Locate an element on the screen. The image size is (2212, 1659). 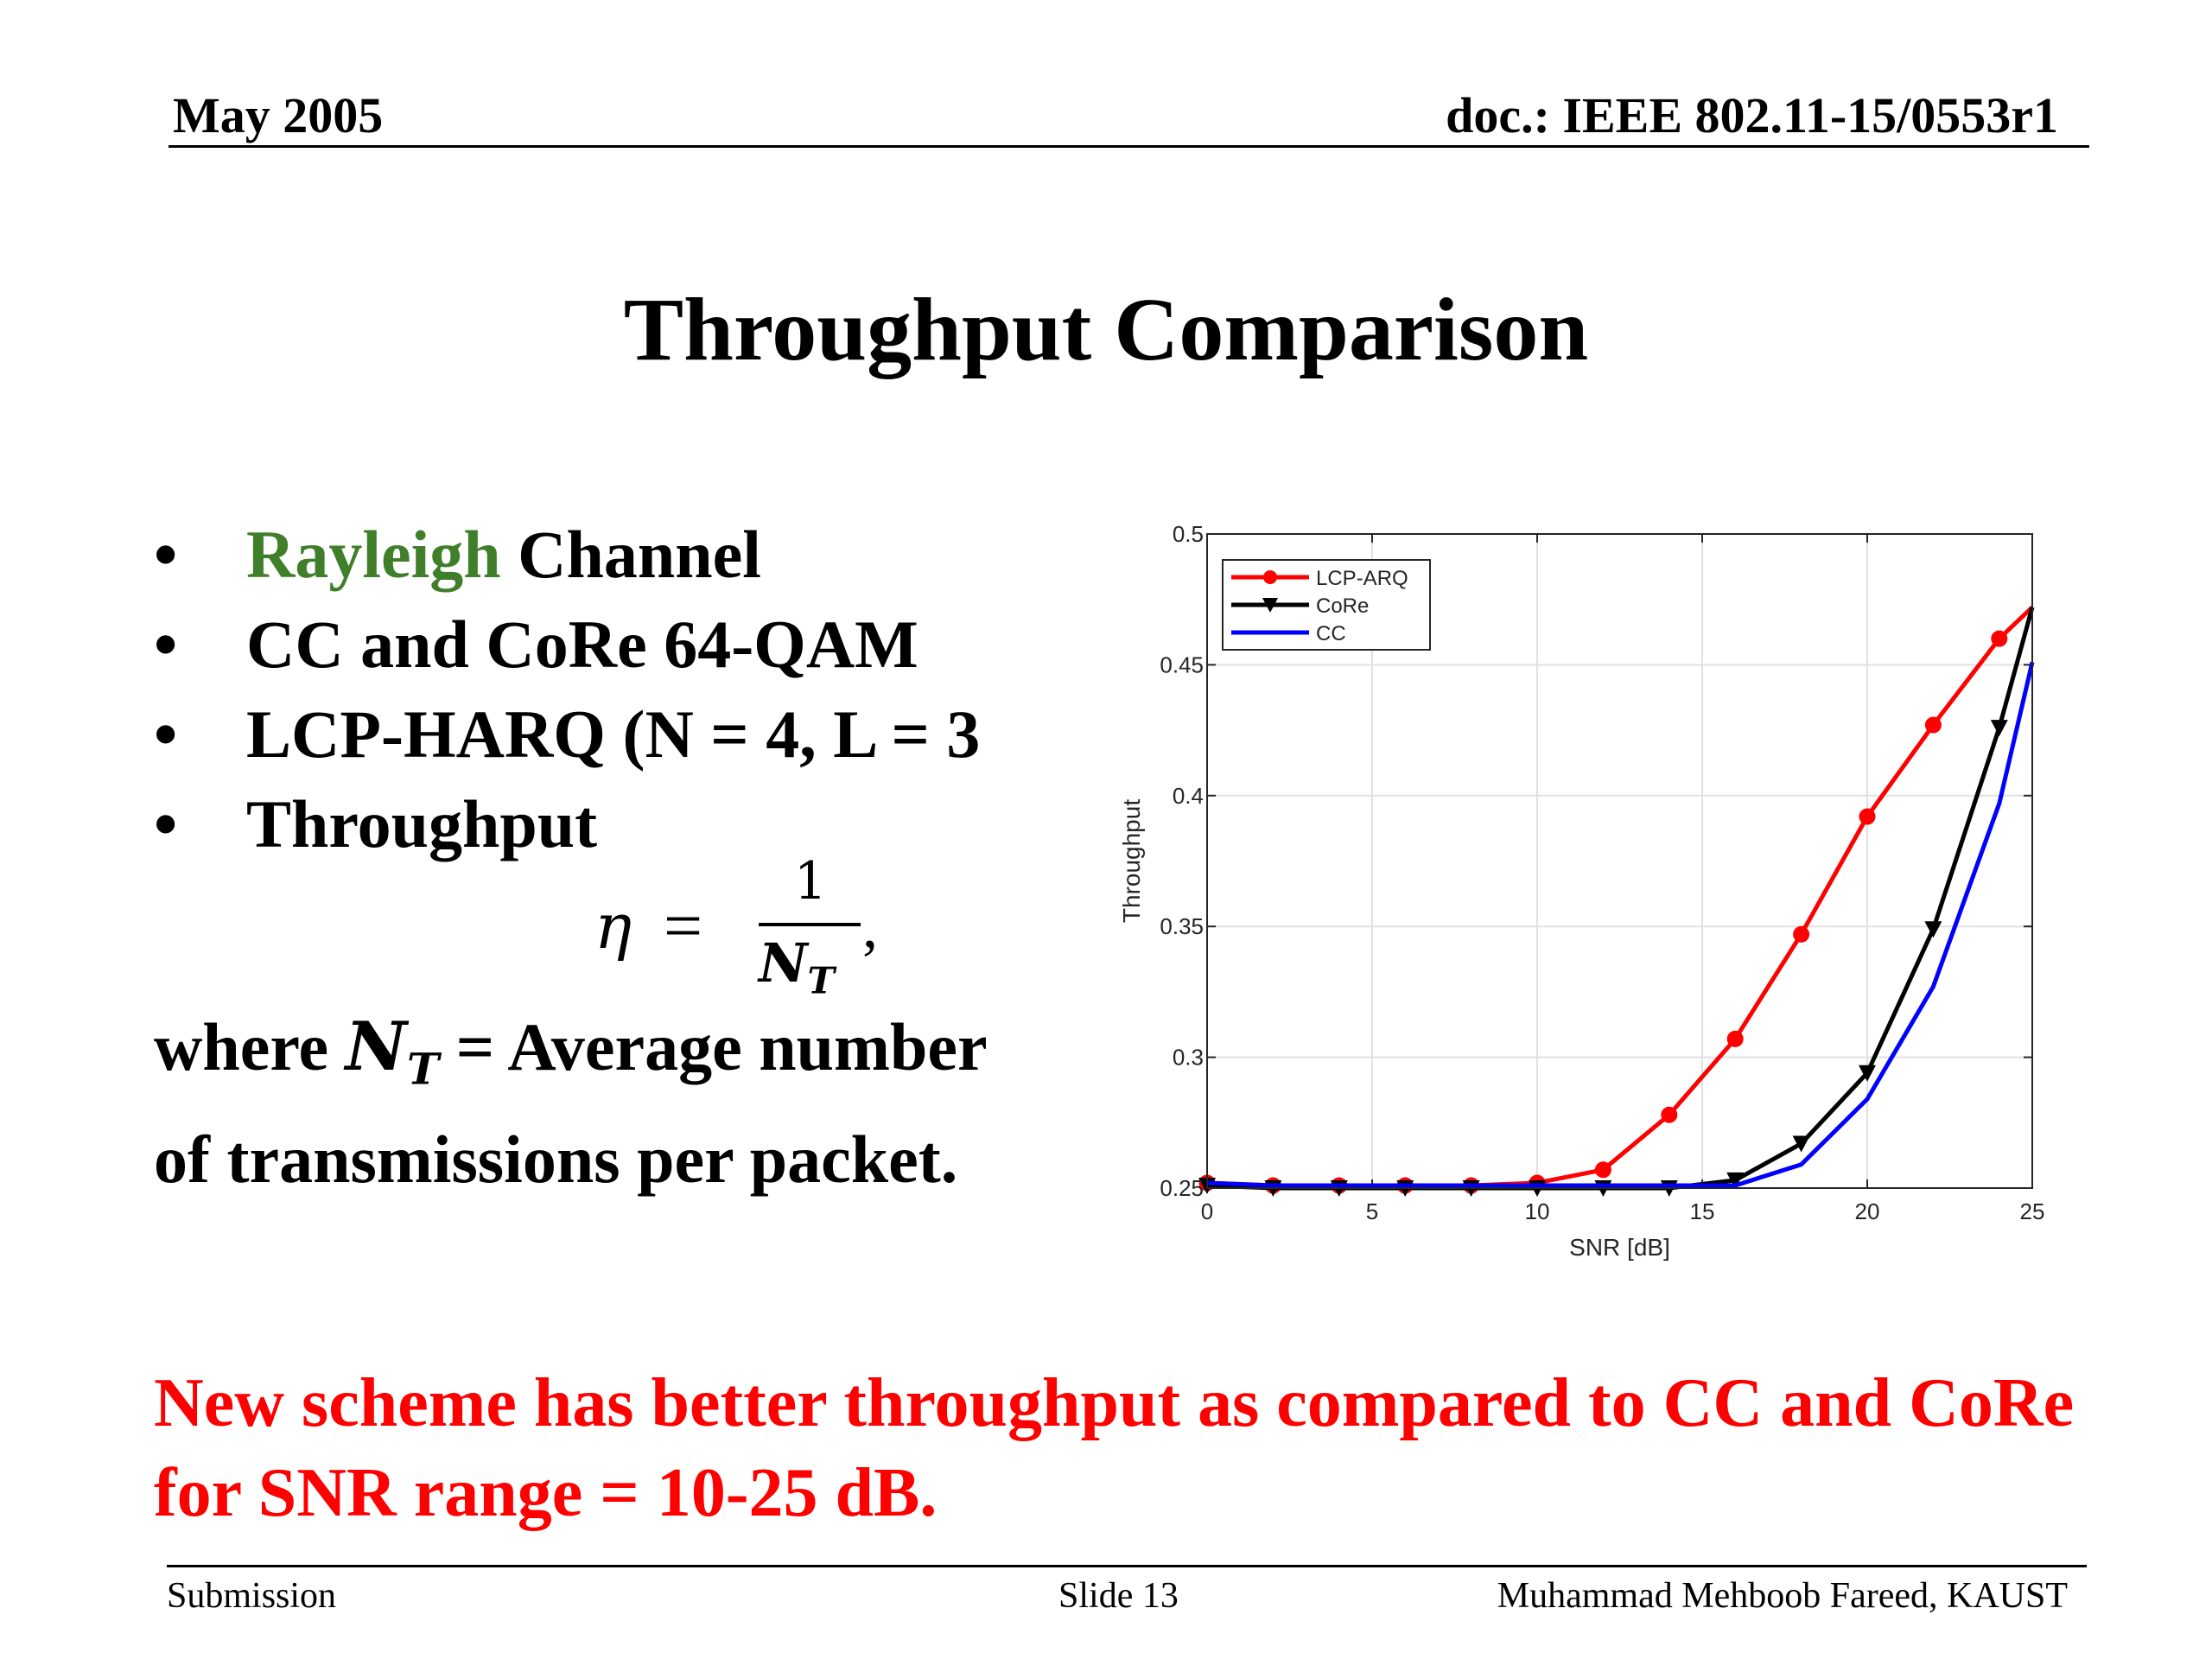
x-tick-label: 10 is located at coordinates (1537, 1211).